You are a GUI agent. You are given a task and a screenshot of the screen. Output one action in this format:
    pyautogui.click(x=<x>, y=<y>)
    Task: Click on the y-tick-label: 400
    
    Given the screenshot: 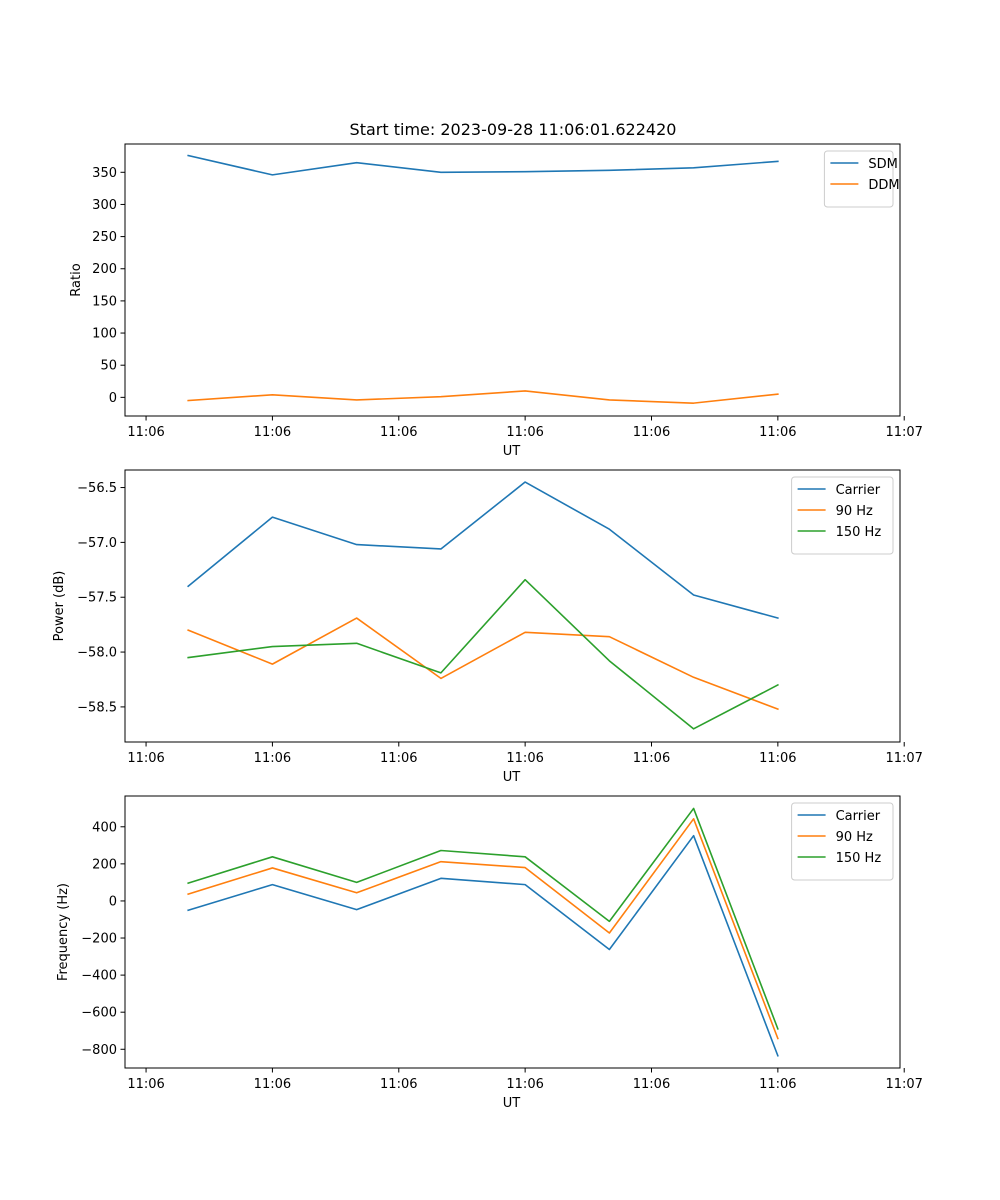 What is the action you would take?
    pyautogui.click(x=104, y=827)
    